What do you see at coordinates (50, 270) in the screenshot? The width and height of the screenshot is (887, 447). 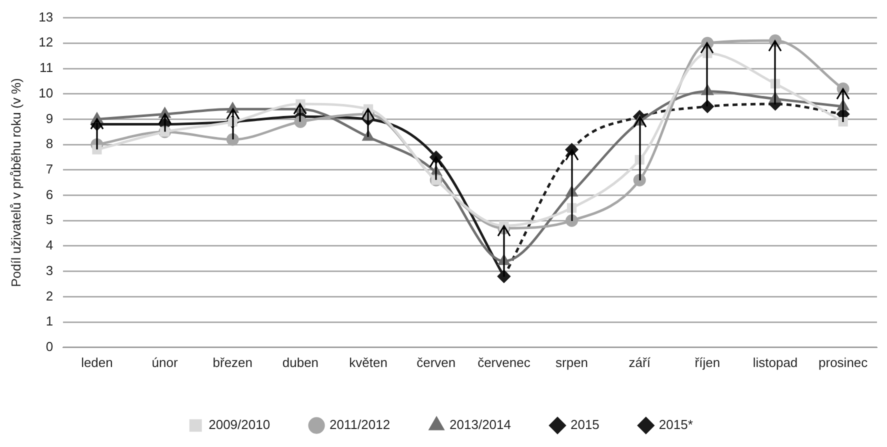 I see `y-tick-label: 3` at bounding box center [50, 270].